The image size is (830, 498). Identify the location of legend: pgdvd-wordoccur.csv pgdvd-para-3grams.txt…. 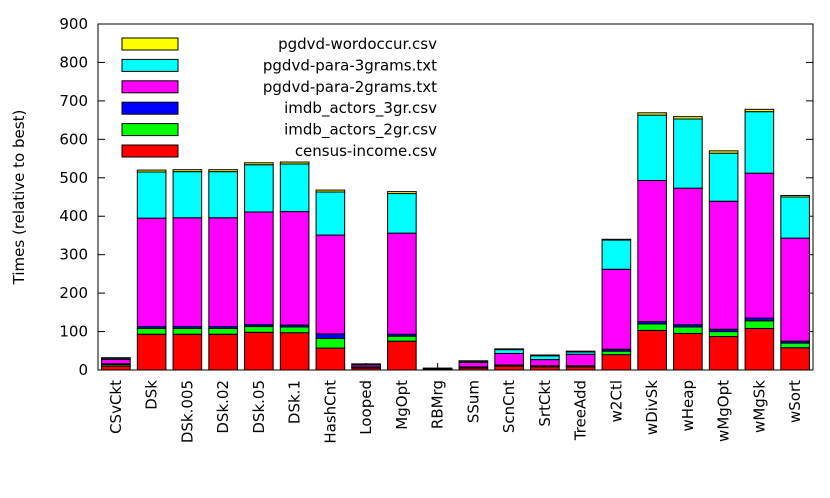
(279, 97).